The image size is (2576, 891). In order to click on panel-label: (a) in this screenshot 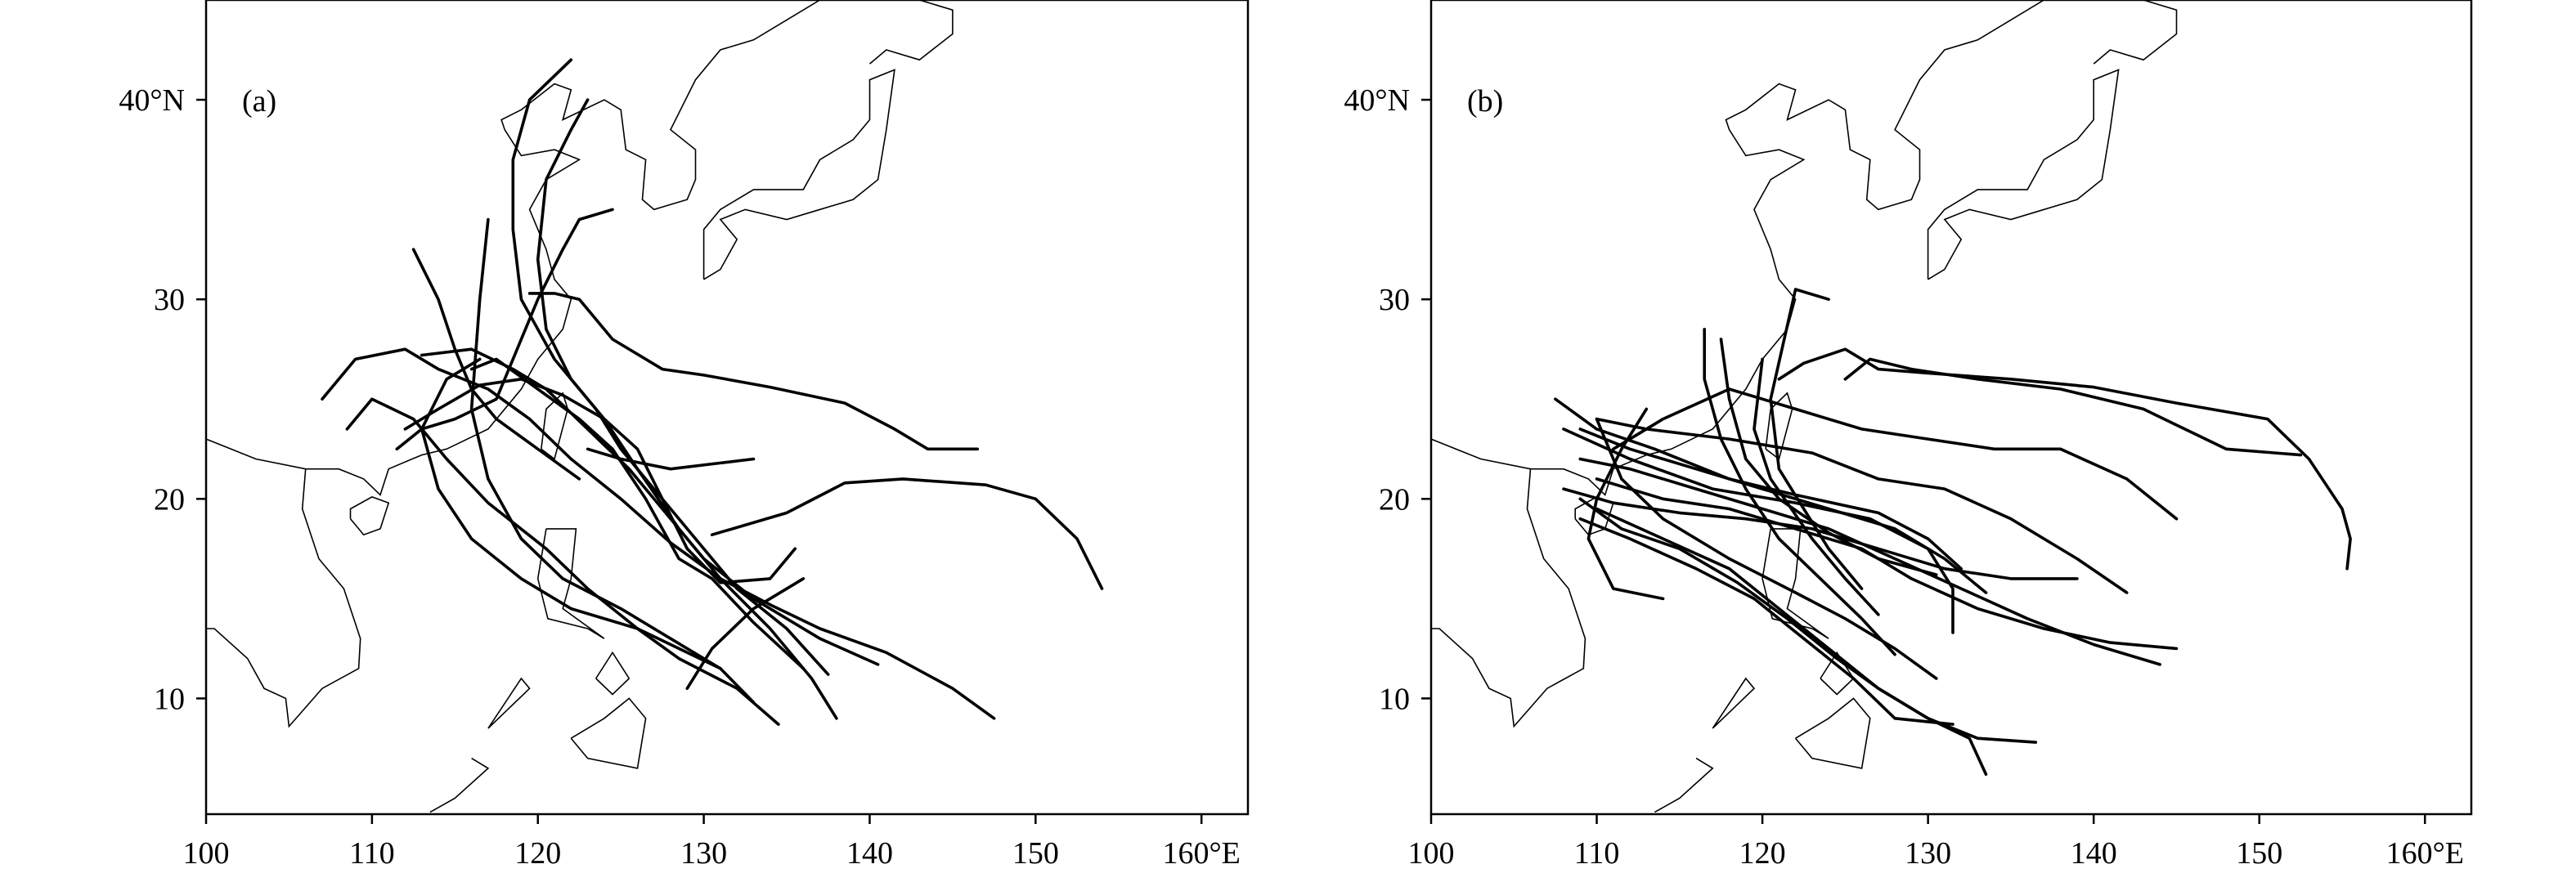, I will do `click(259, 101)`.